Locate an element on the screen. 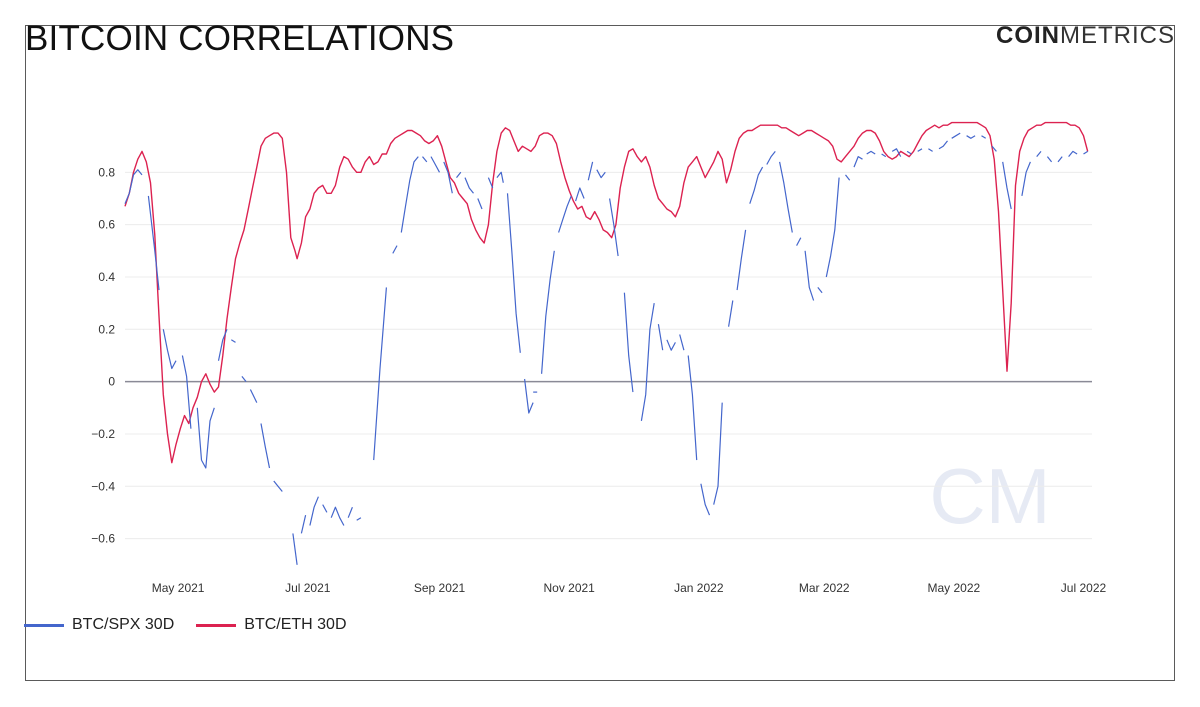 The width and height of the screenshot is (1200, 707). legend: BTC/SPX 30D BTC/ETH 30D is located at coordinates (185, 625).